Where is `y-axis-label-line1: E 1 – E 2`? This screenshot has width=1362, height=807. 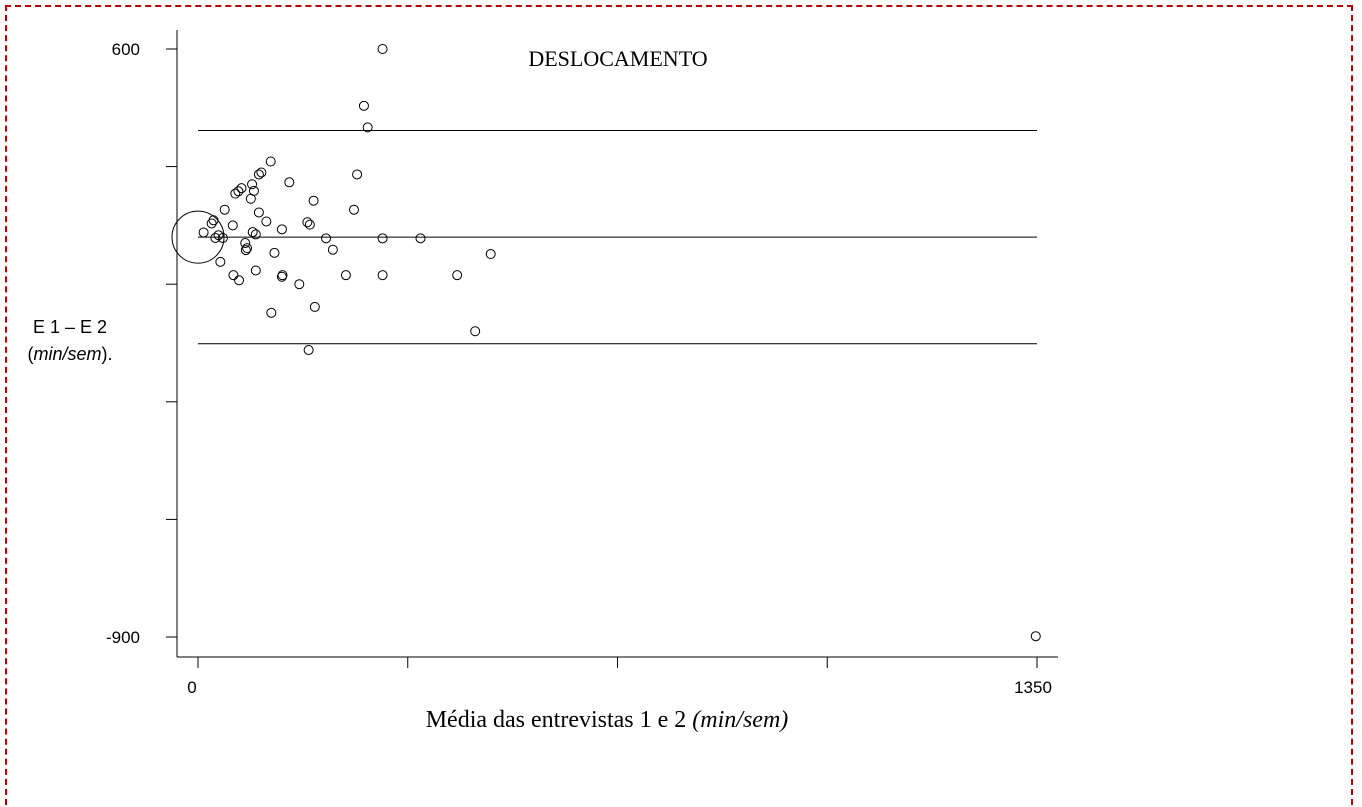
y-axis-label-line1: E 1 – E 2 is located at coordinates (70, 327).